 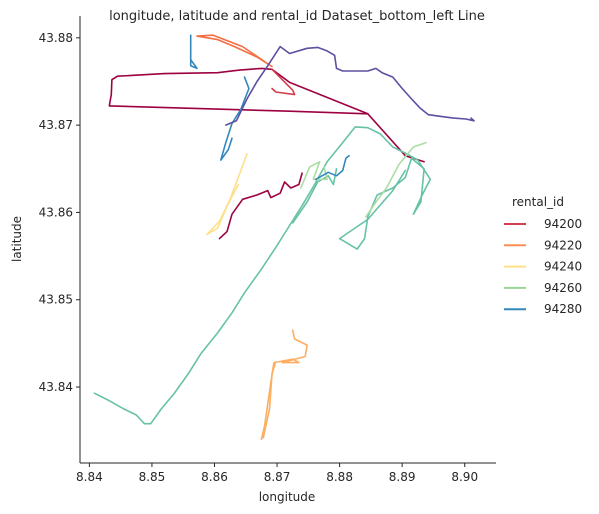 What do you see at coordinates (538, 202) in the screenshot?
I see `legend-title: rental_id` at bounding box center [538, 202].